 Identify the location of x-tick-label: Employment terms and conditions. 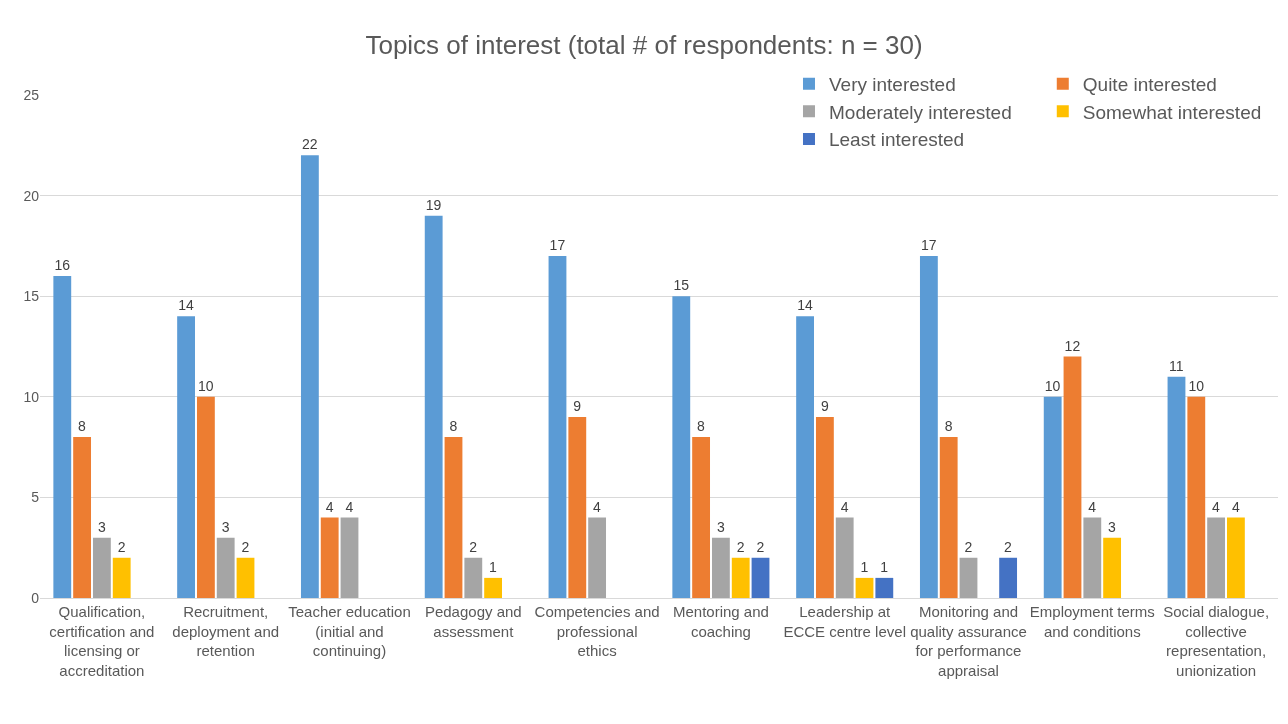
(1092, 621).